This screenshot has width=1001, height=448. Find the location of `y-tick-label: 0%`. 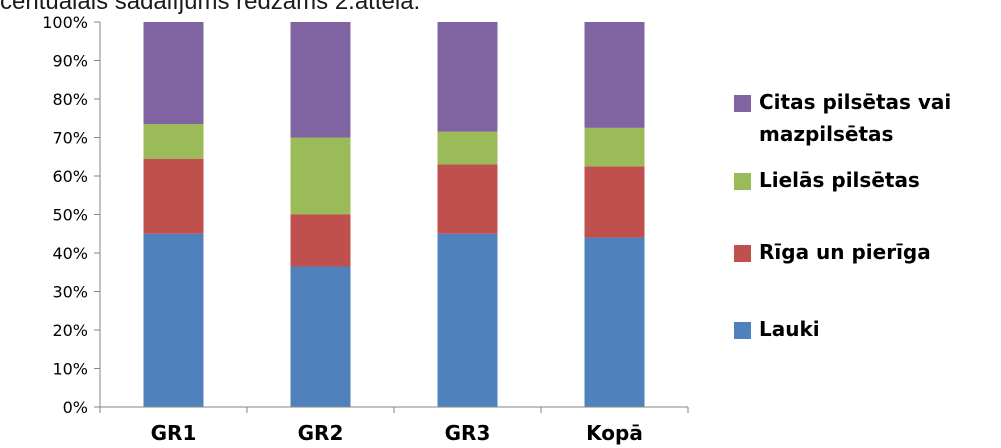

y-tick-label: 0% is located at coordinates (75, 407).